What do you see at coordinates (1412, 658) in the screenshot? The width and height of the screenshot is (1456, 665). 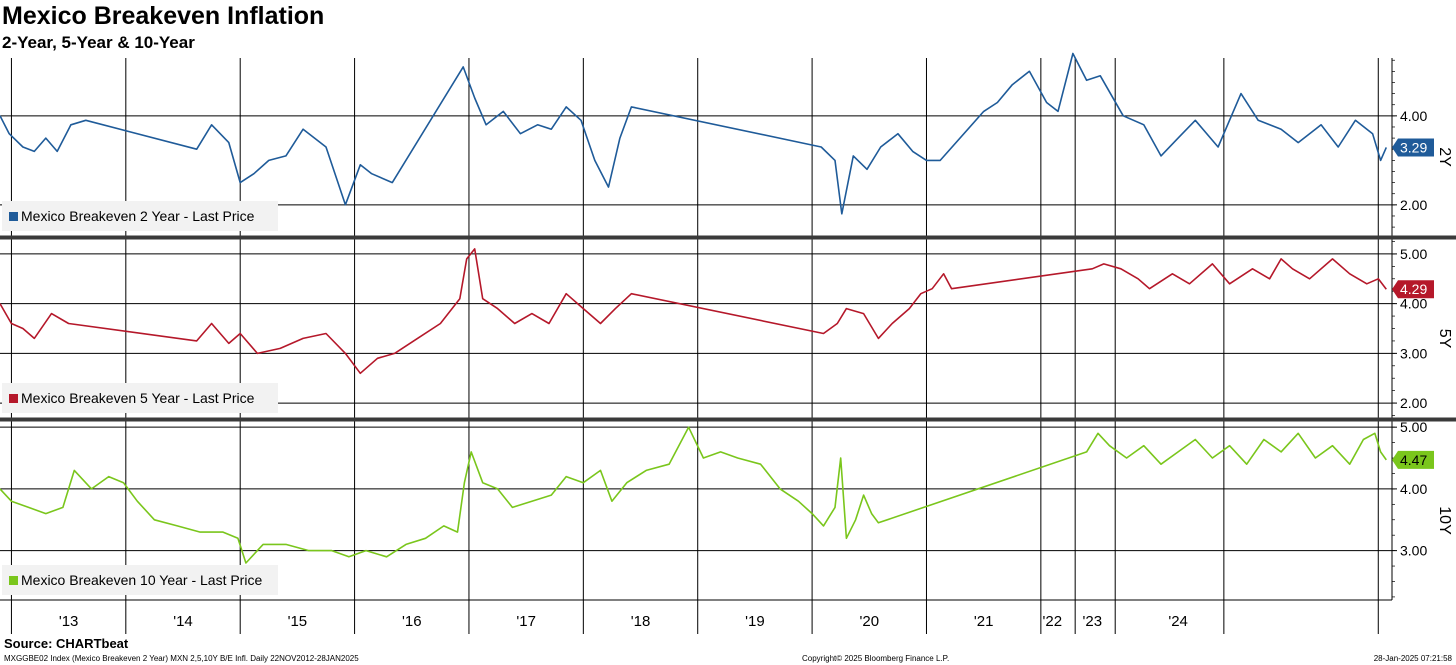 I see `timestamp: 28-Jan-2025 07:21:58` at bounding box center [1412, 658].